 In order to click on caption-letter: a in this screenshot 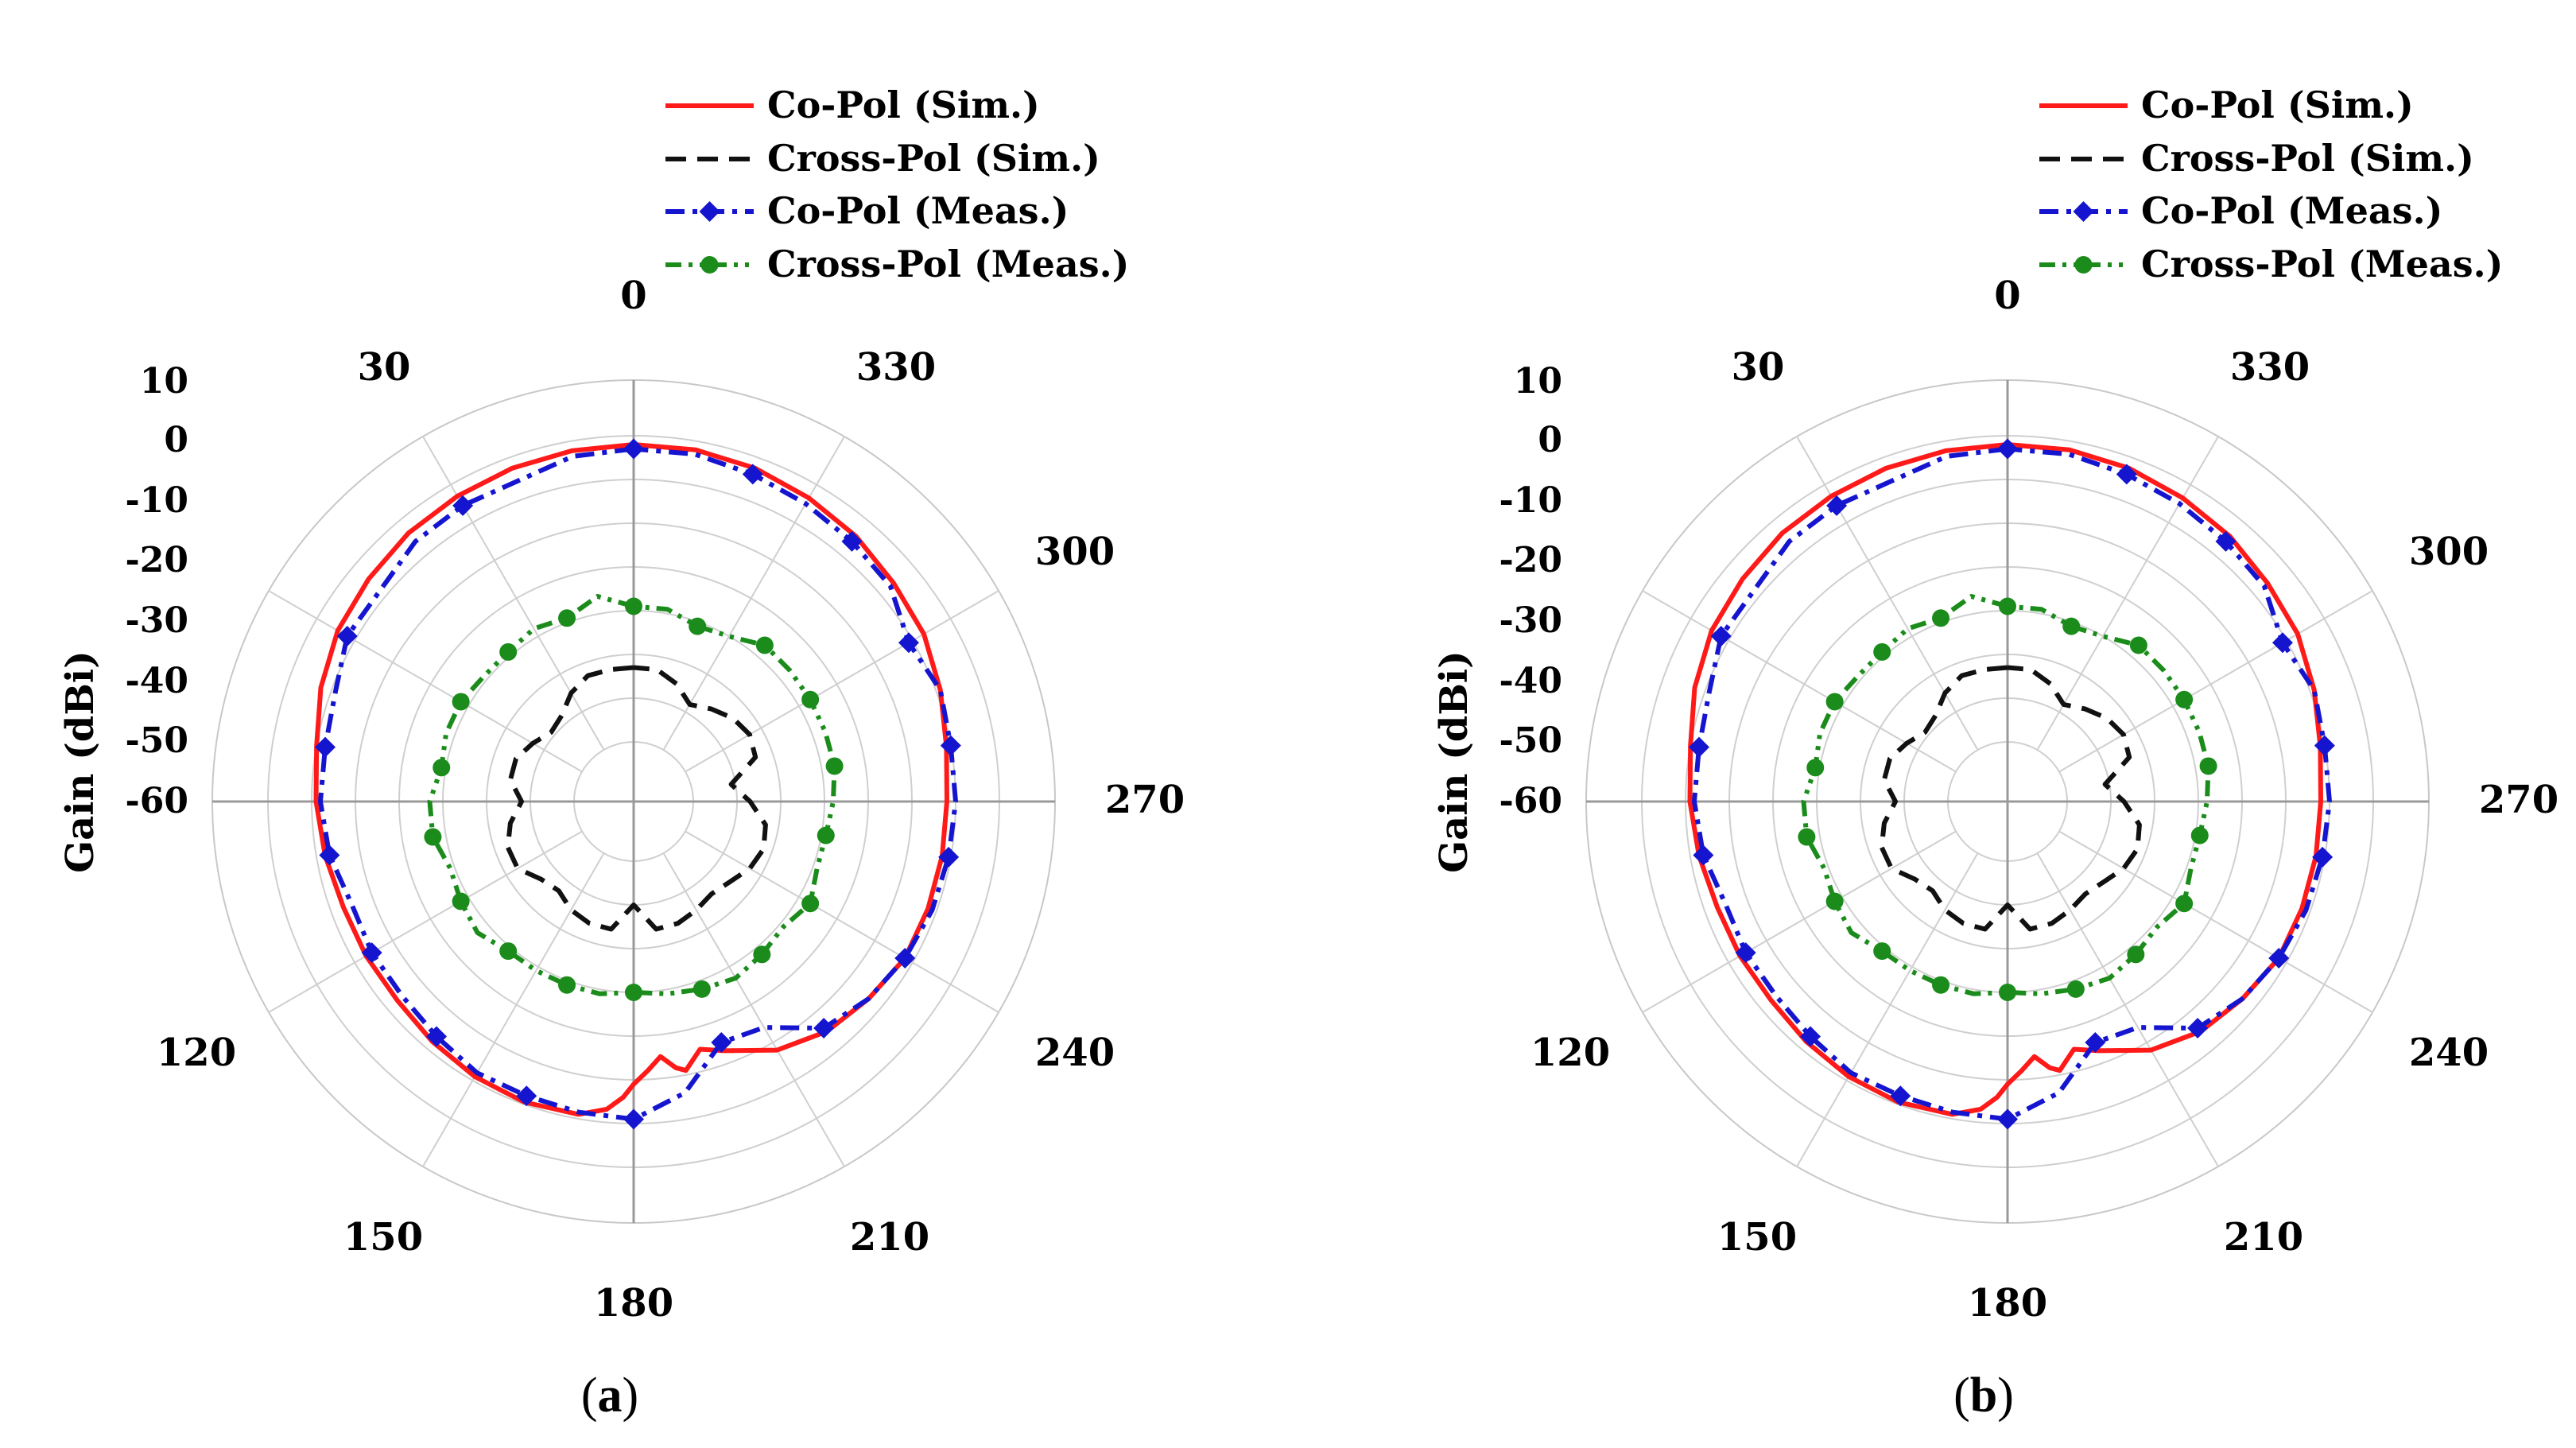, I will do `click(610, 1396)`.